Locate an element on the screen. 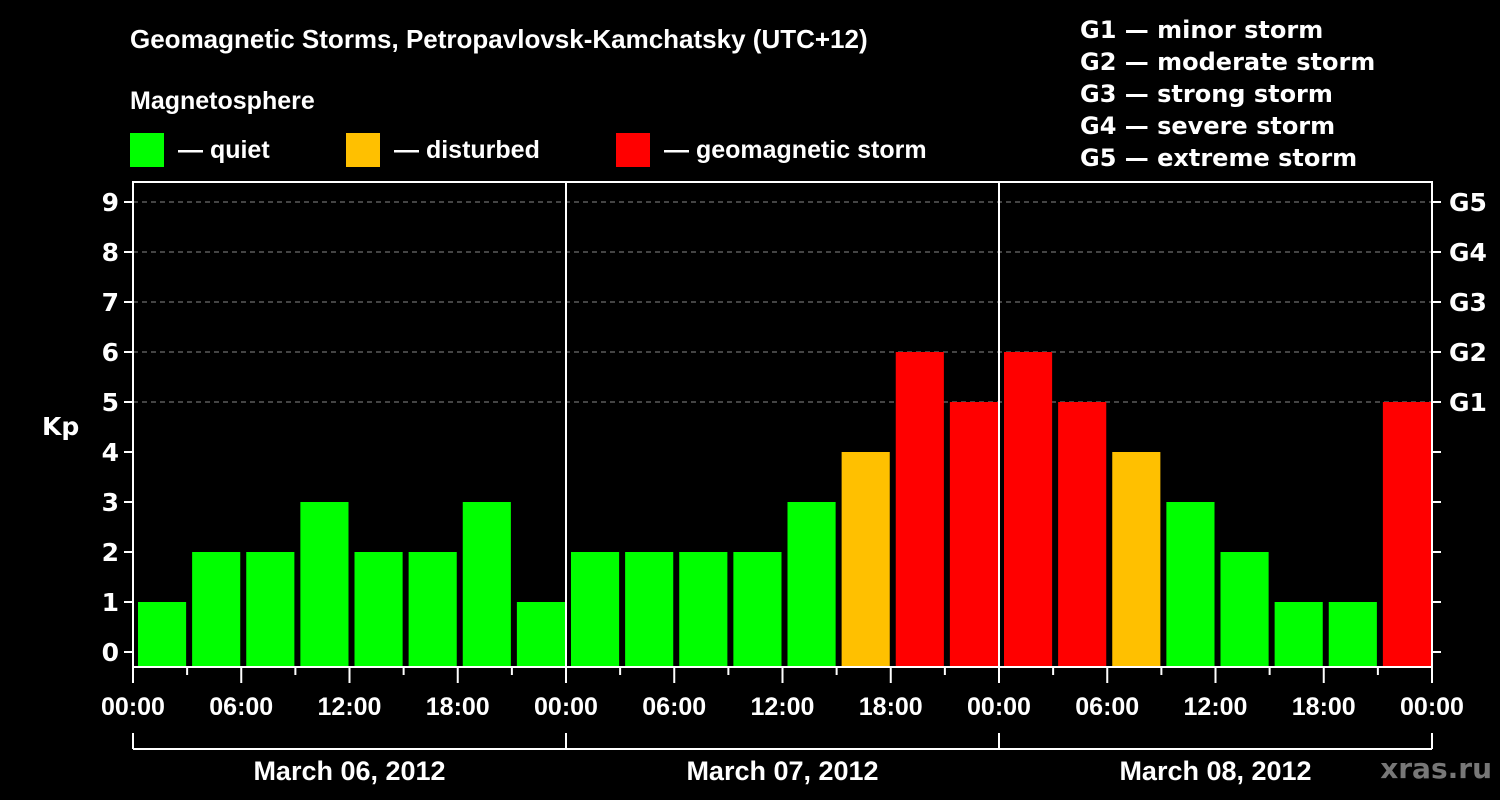 Image resolution: width=1500 pixels, height=800 pixels. y-tick-label: 3 is located at coordinates (110, 502).